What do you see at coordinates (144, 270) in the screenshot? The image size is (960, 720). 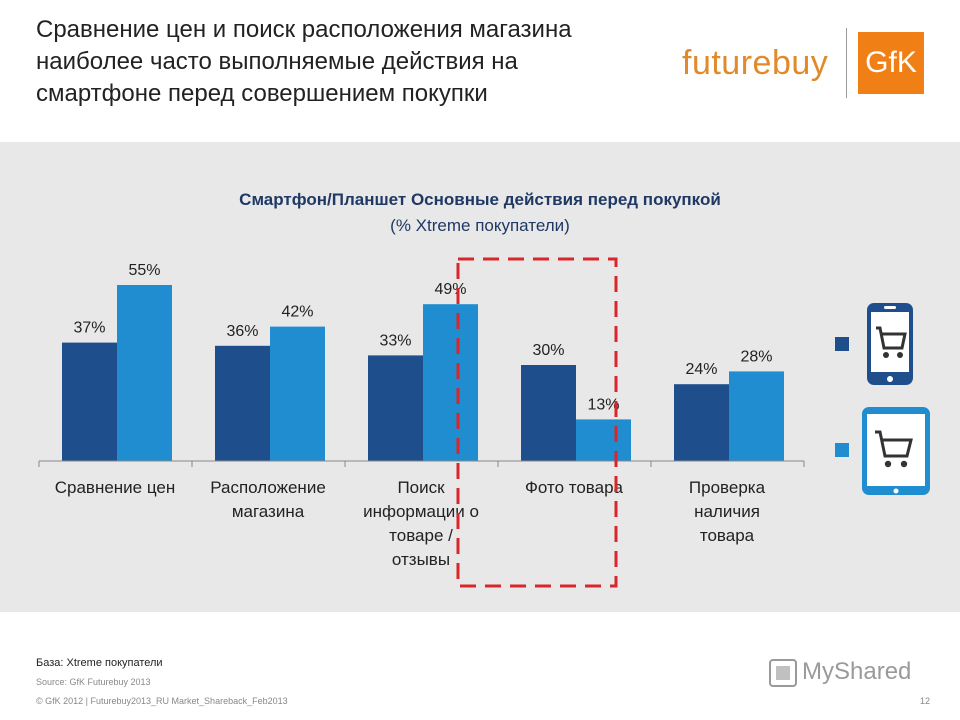 I see `data-label-s2-1: 55%` at bounding box center [144, 270].